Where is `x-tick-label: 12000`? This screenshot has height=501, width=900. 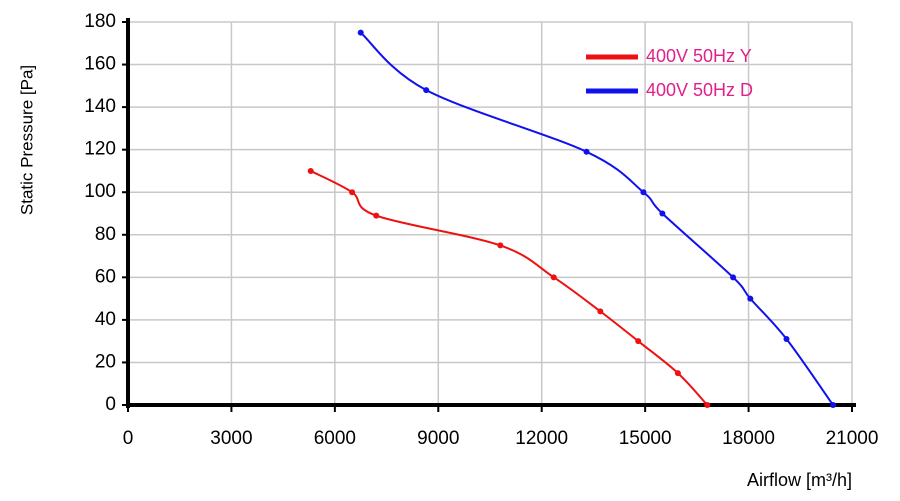 x-tick-label: 12000 is located at coordinates (541, 438).